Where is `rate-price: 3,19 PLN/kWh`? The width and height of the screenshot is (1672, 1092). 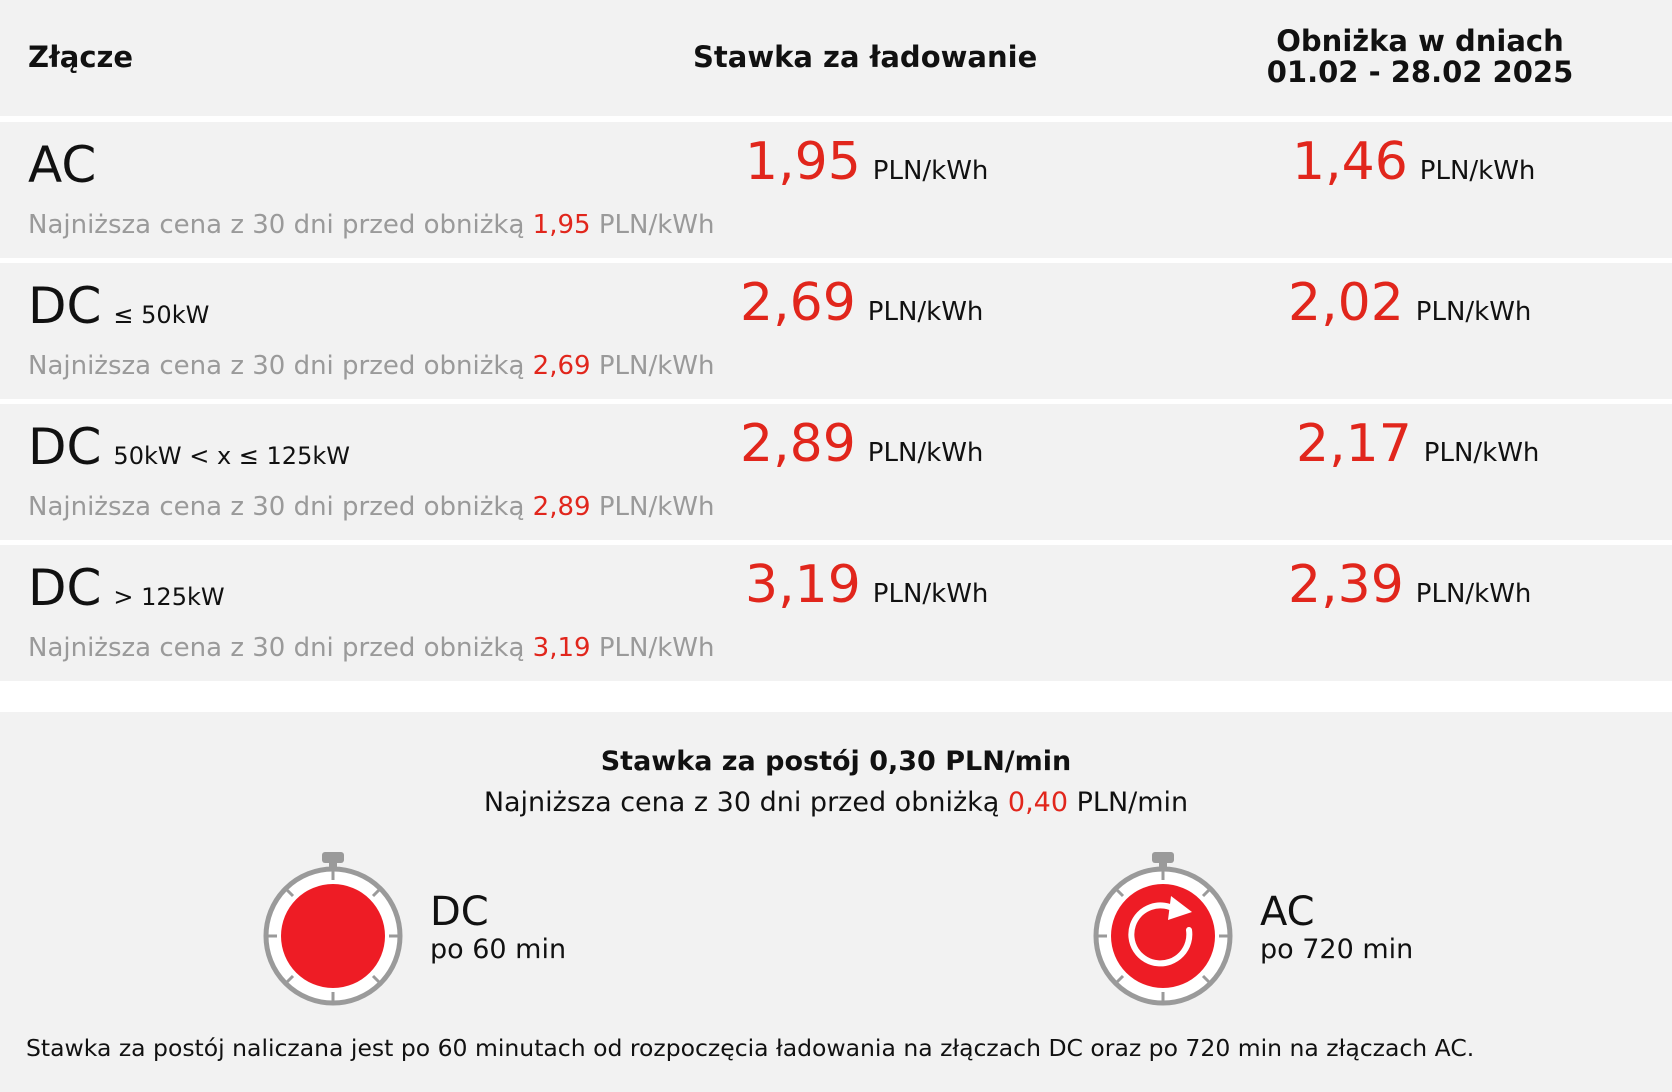 rate-price: 3,19 PLN/kWh is located at coordinates (866, 585).